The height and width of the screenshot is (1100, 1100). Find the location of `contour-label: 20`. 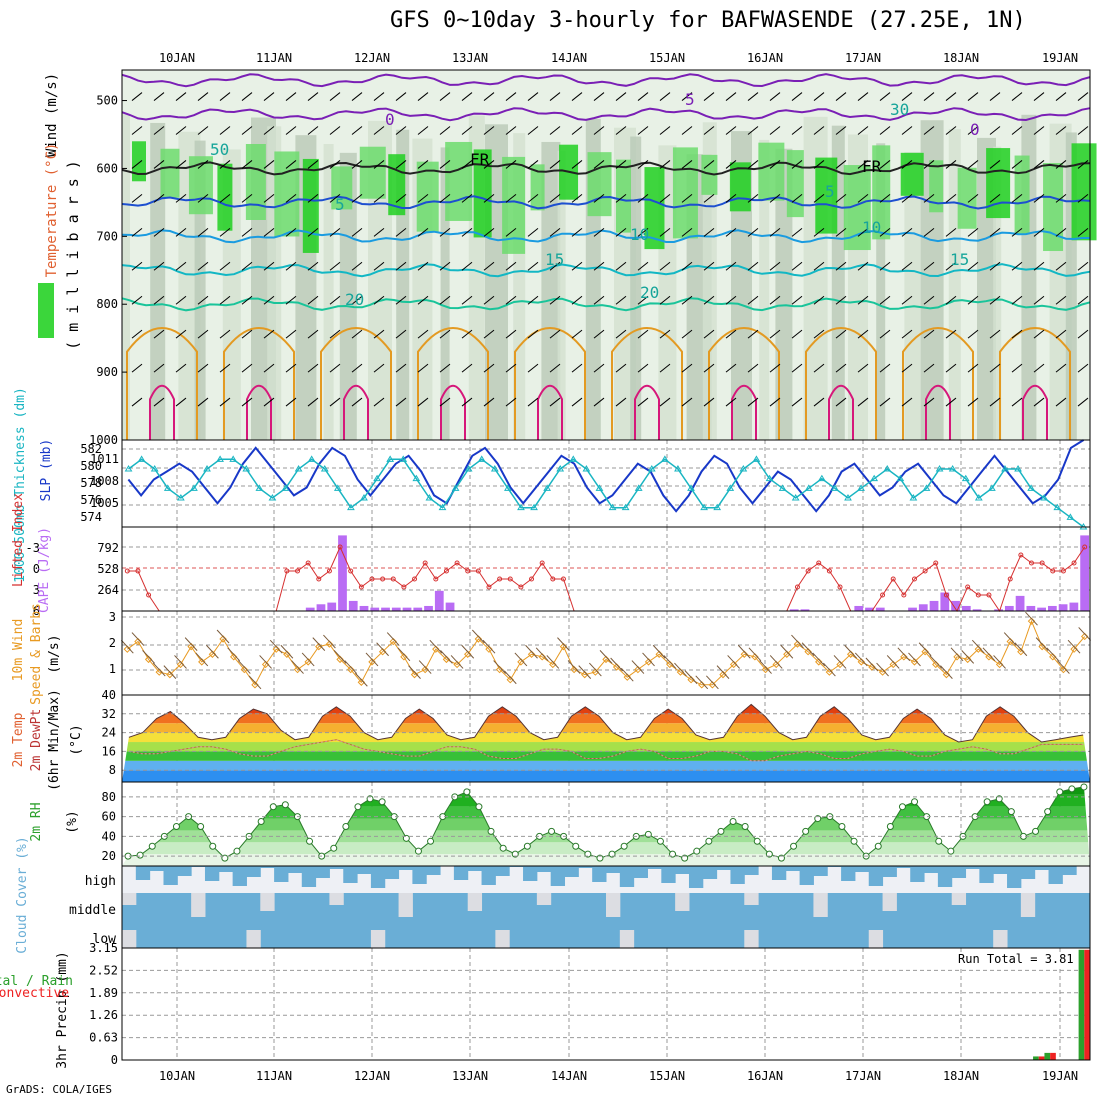

contour-label: 20 is located at coordinates (649, 292).